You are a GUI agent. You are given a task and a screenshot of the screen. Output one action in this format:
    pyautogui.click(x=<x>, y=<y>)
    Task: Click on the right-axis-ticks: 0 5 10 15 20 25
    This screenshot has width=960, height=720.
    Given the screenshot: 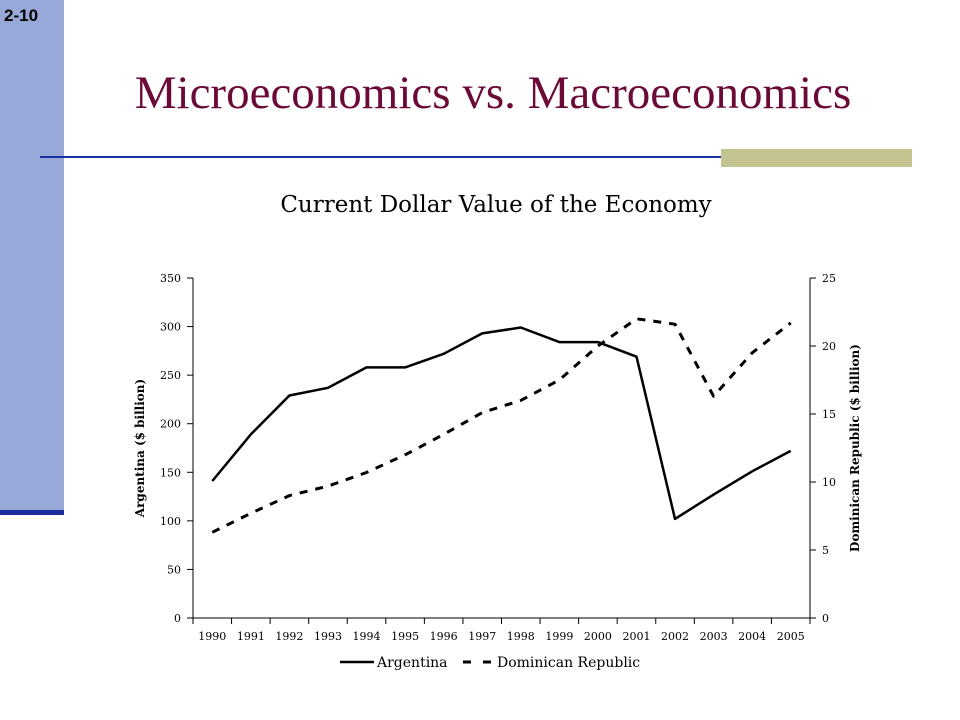 What is the action you would take?
    pyautogui.click(x=823, y=448)
    